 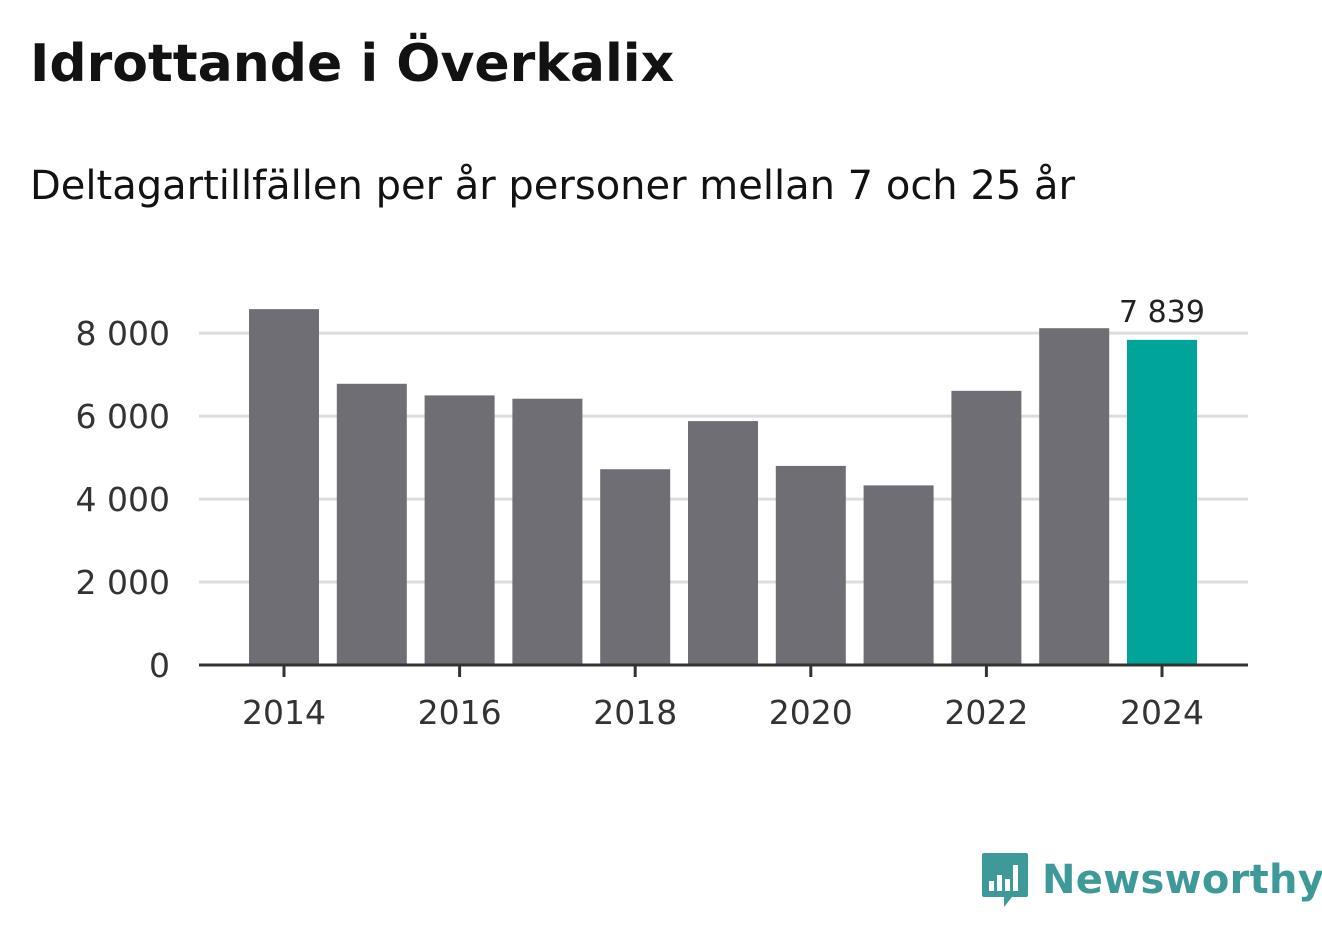 What do you see at coordinates (986, 527) in the screenshot?
I see `bar-2022` at bounding box center [986, 527].